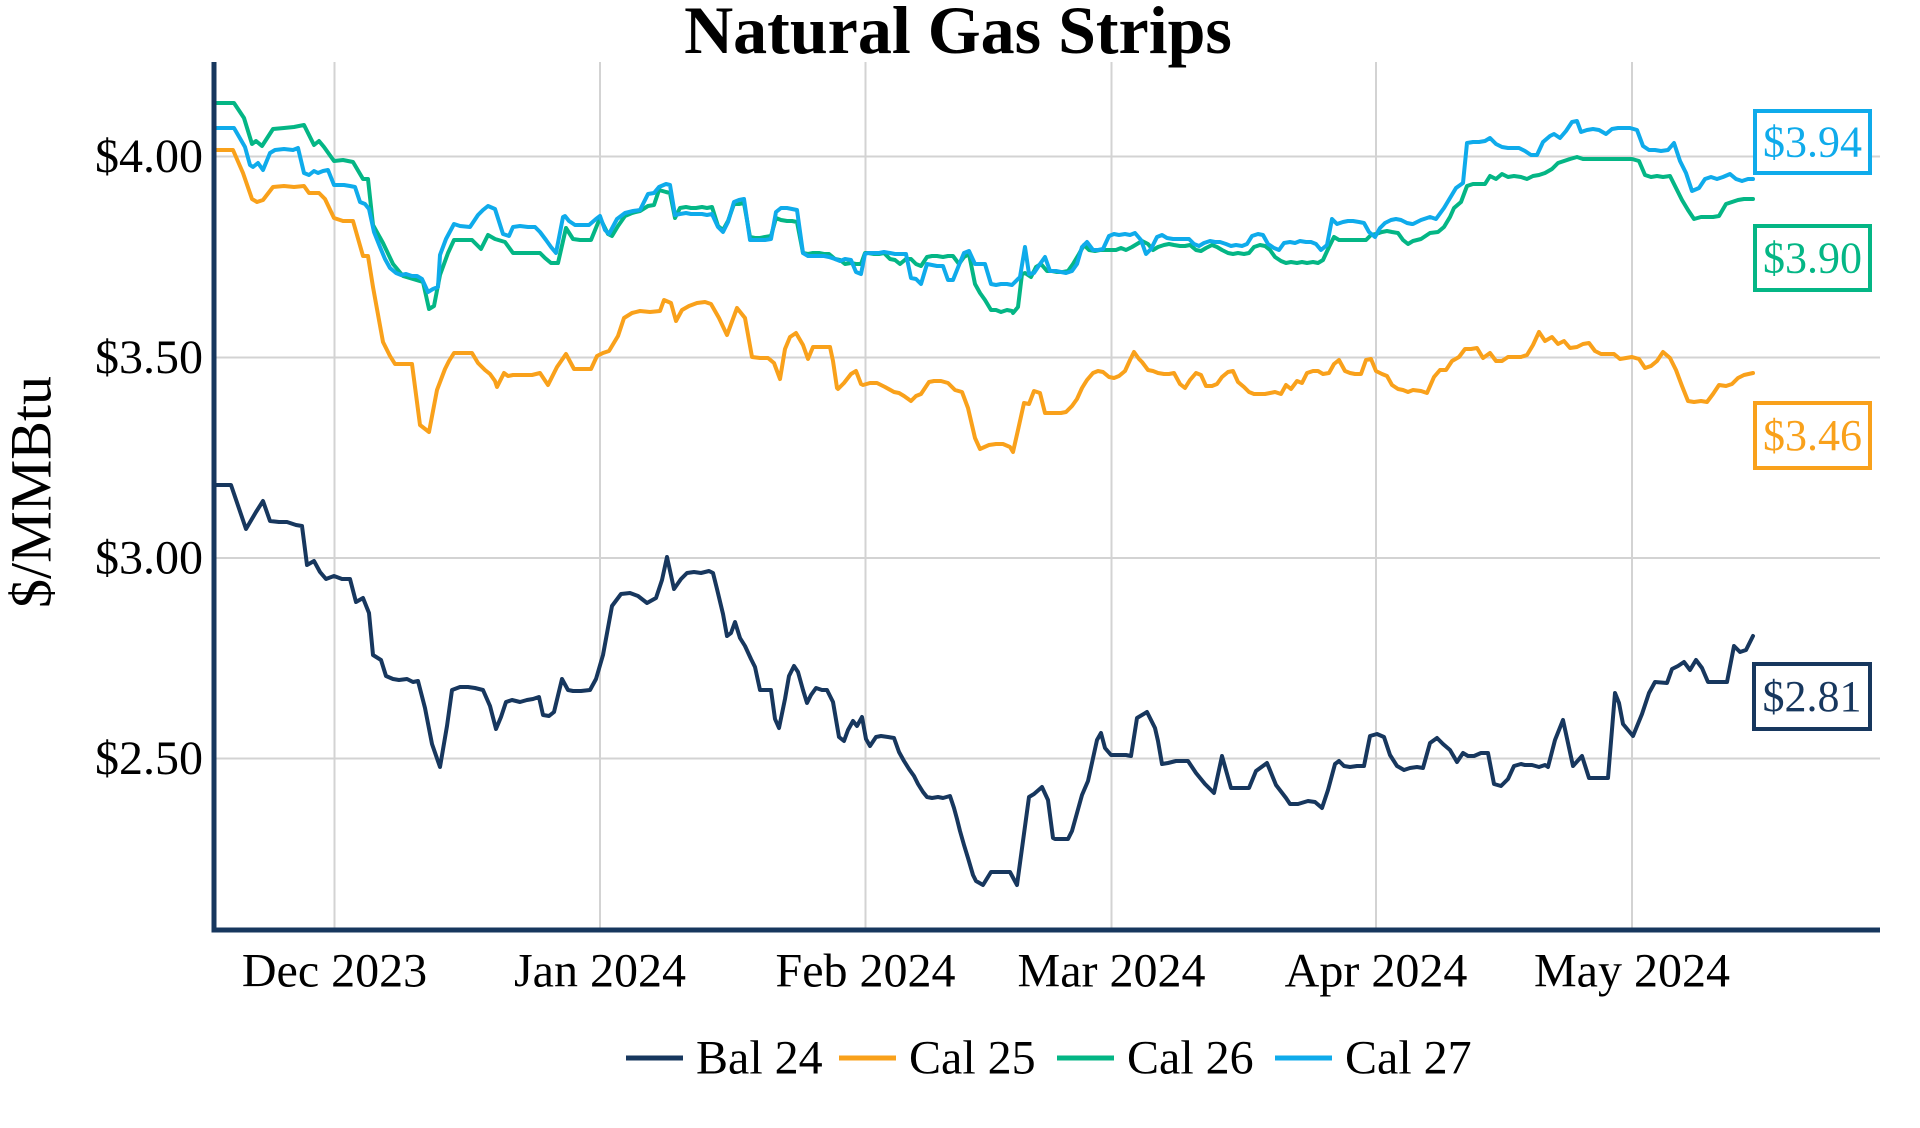 This screenshot has width=1920, height=1128. I want to click on svg-text: $/MMBtu, so click(32, 492).